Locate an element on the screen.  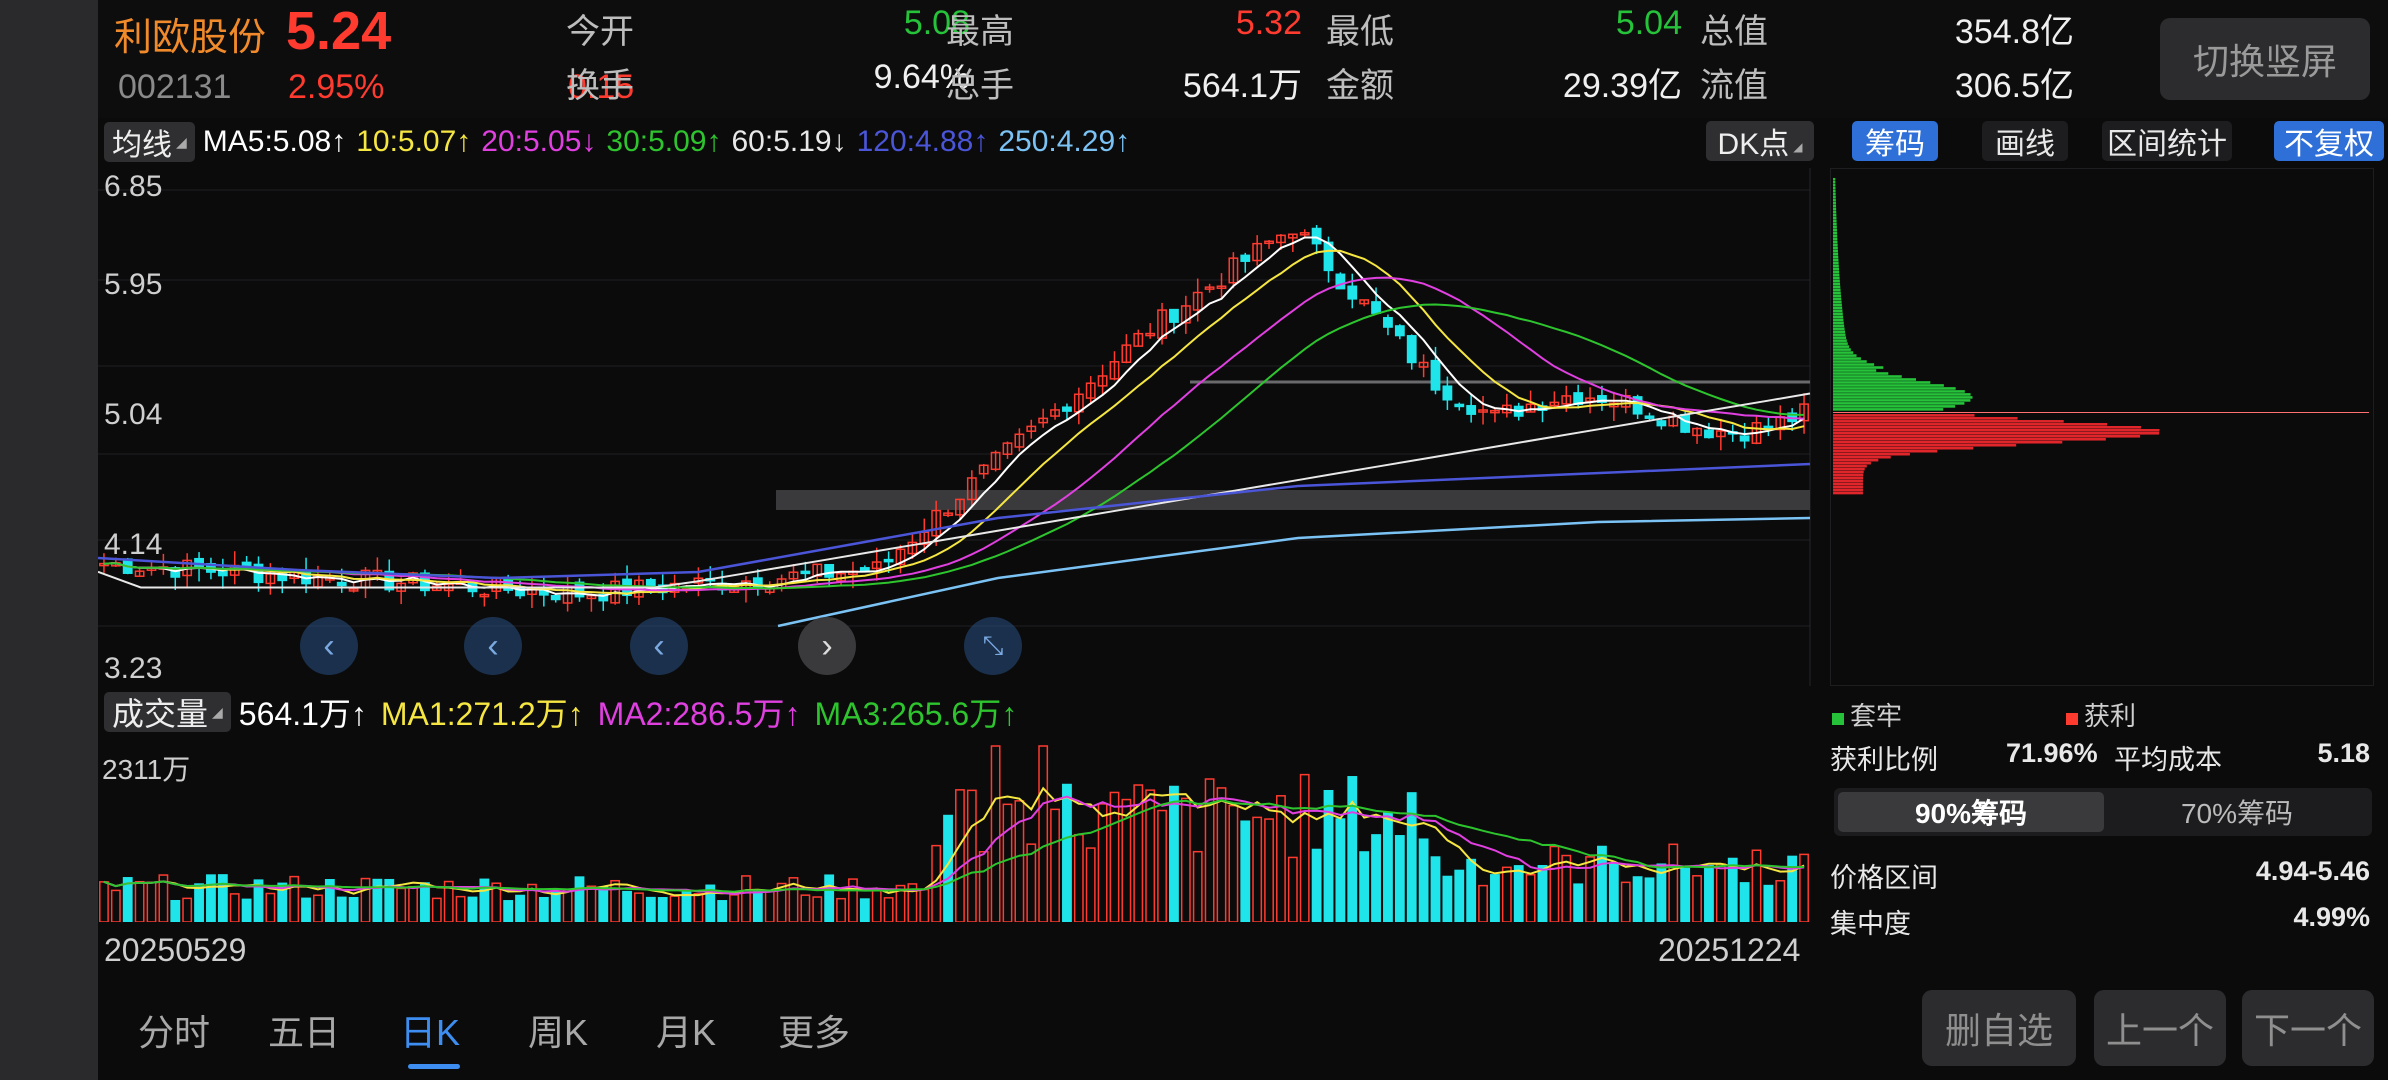
period-tab: 月K is located at coordinates (686, 1032).